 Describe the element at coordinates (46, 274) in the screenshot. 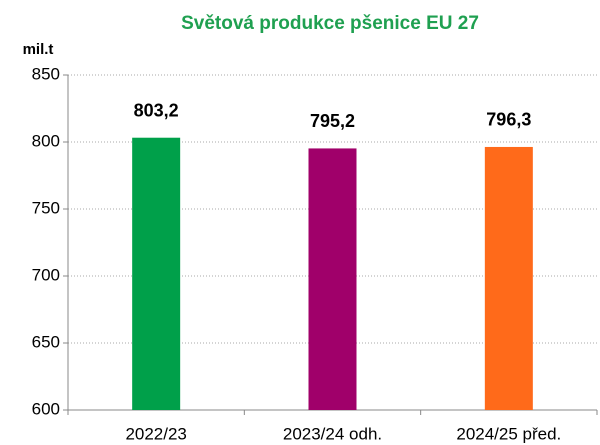

I see `y-tick-label: 700` at that location.